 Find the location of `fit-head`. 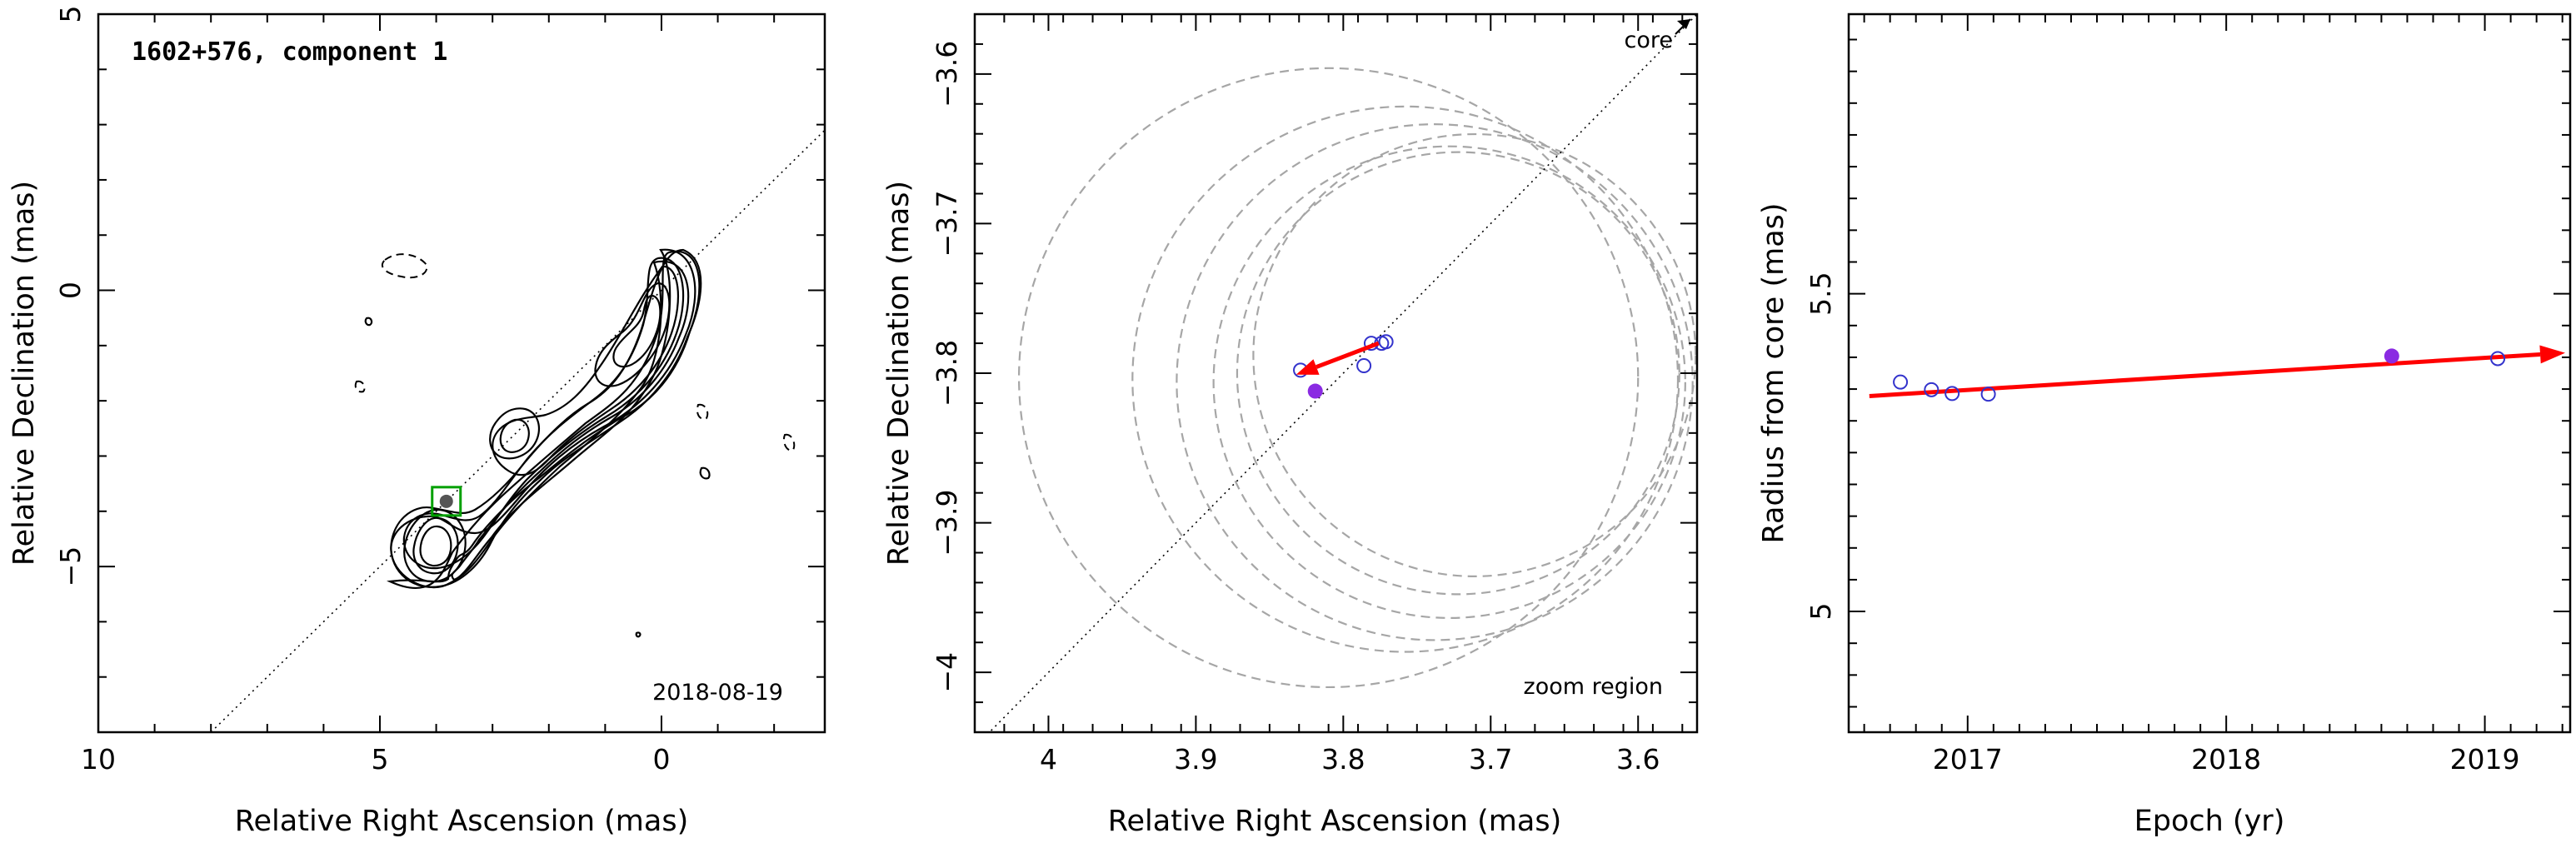

fit-head is located at coordinates (2552, 354).